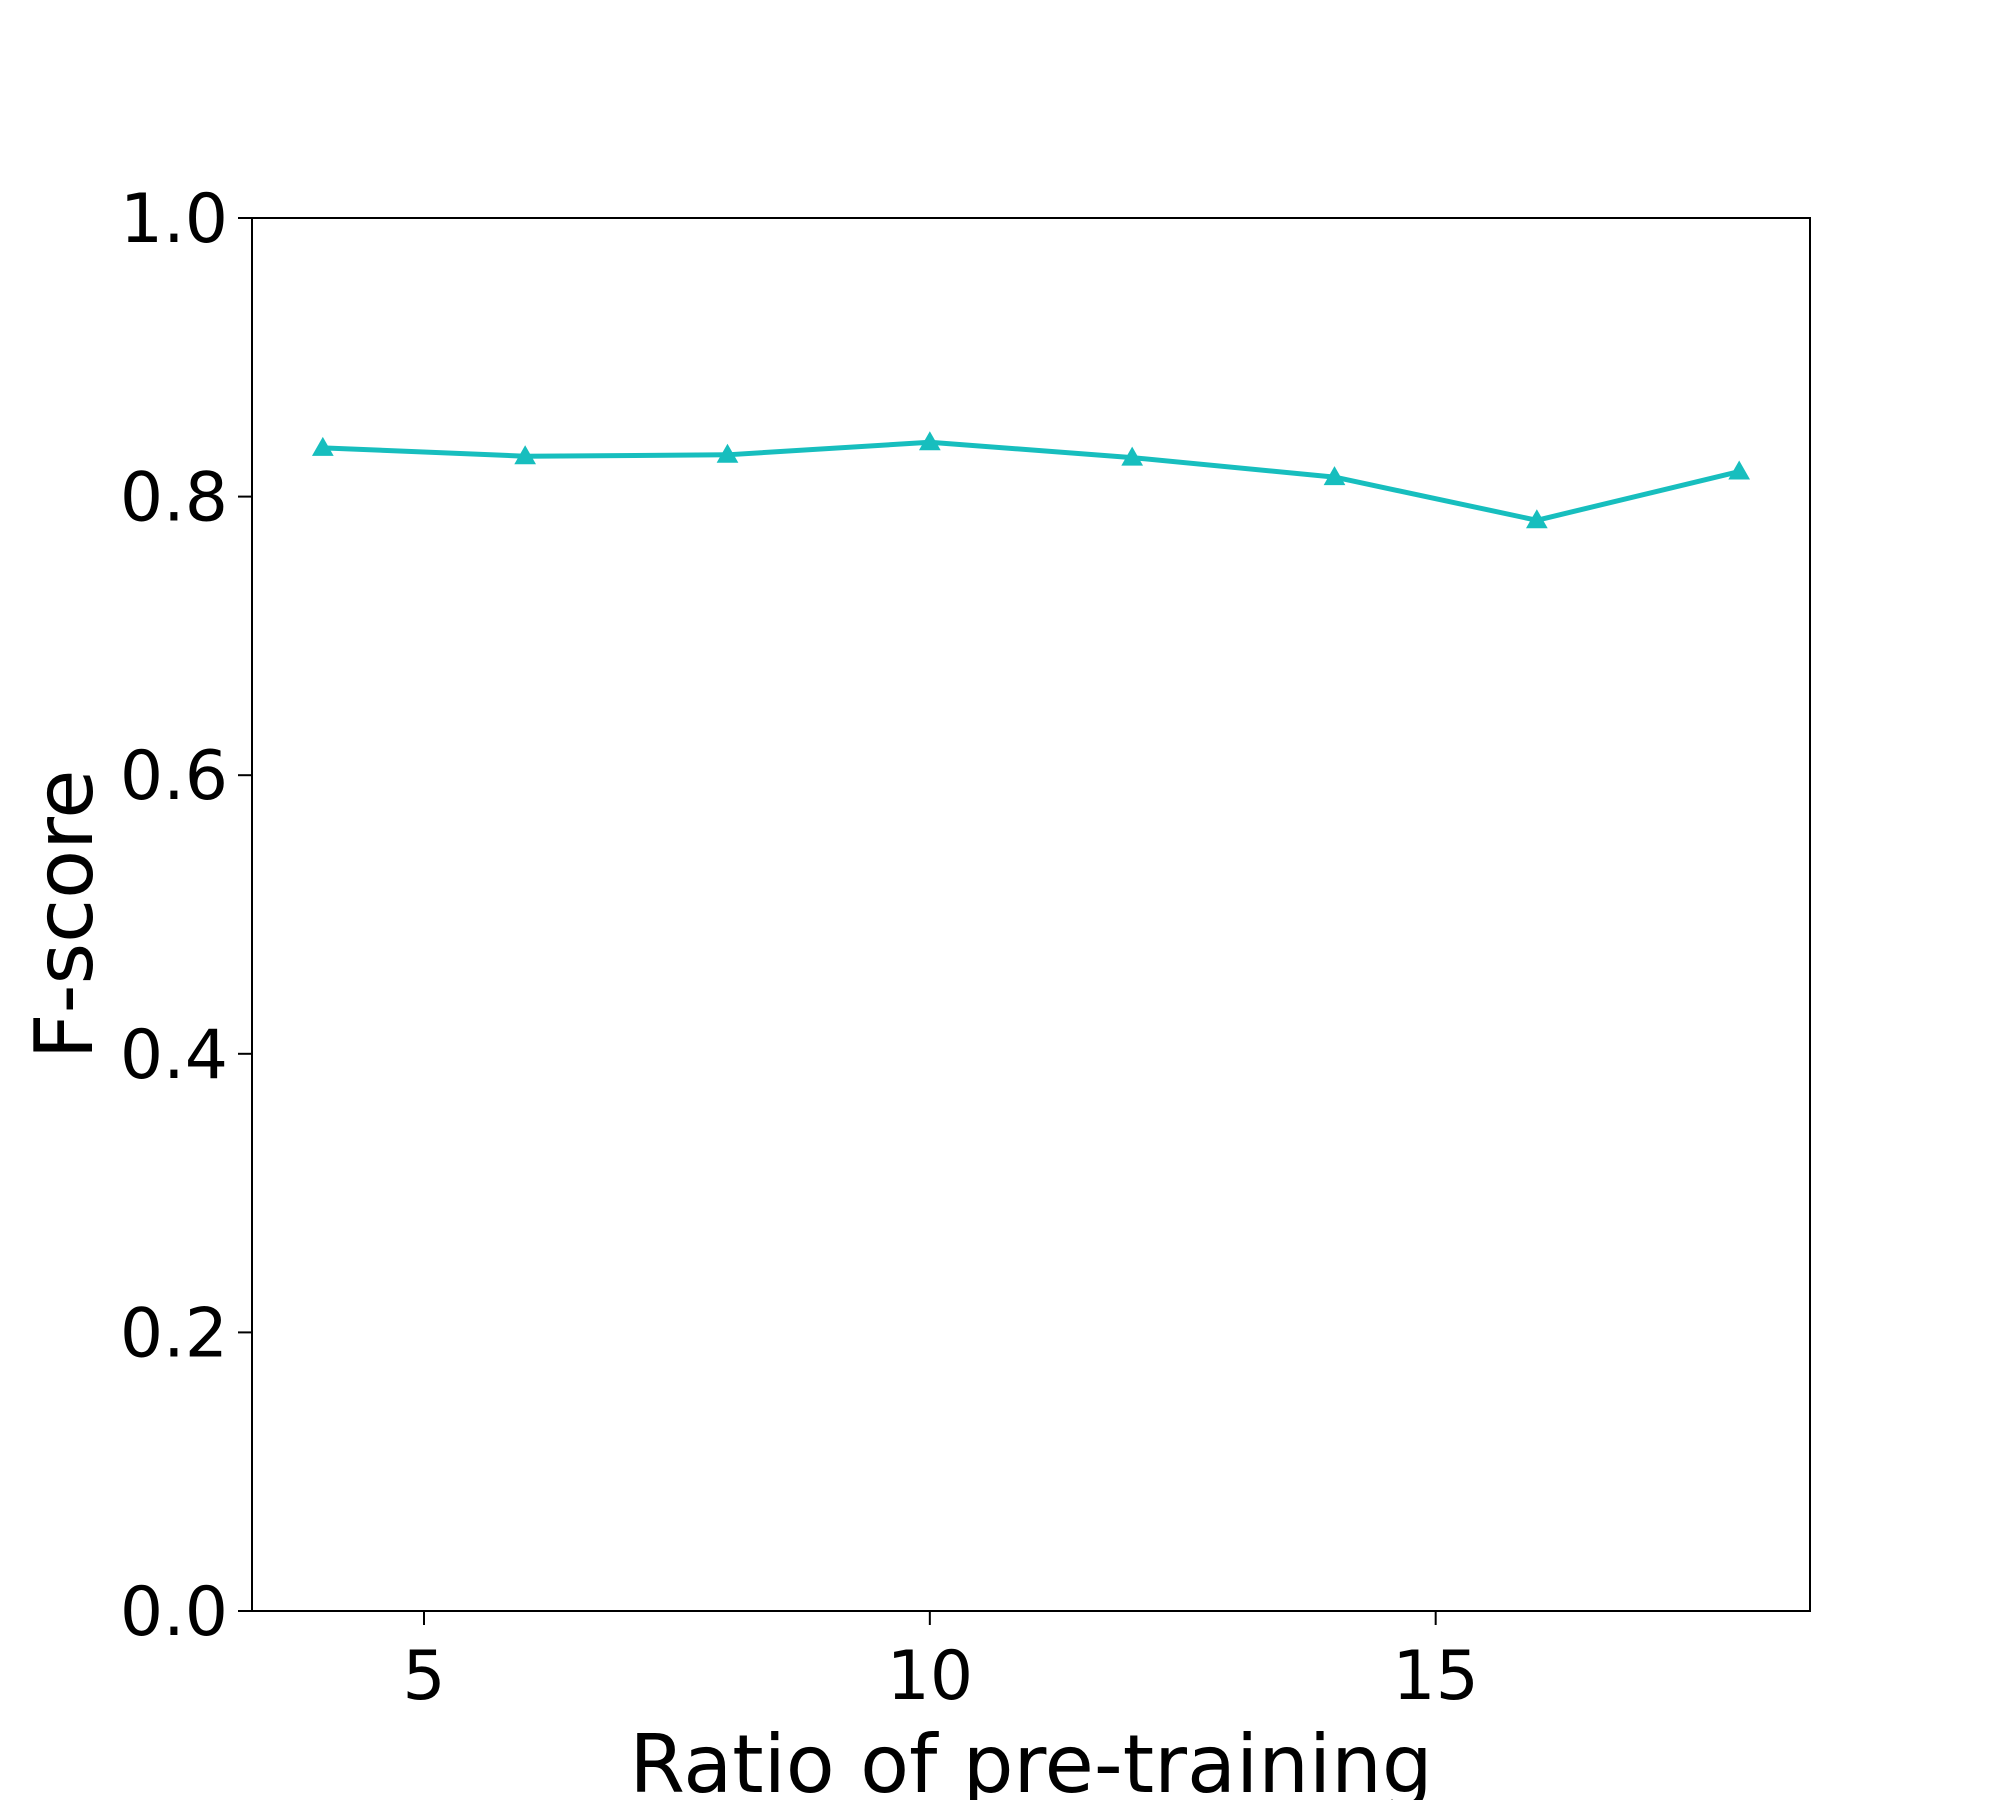 This screenshot has height=1800, width=2000. What do you see at coordinates (174, 1055) in the screenshot?
I see `y-tick-label: 0.4` at bounding box center [174, 1055].